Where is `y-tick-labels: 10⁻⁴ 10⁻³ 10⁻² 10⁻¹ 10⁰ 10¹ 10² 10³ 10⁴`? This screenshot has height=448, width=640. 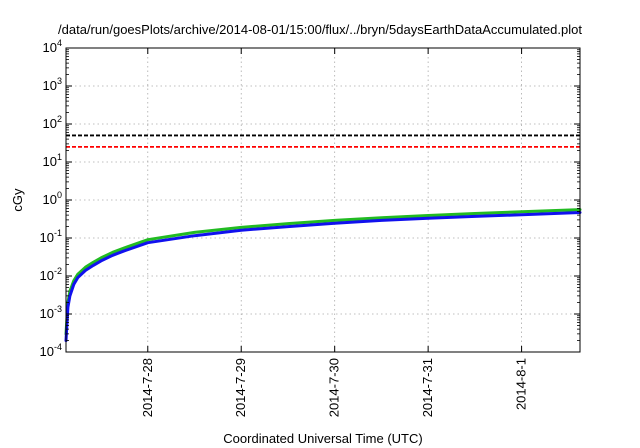
y-tick-labels: 10⁻⁴ 10⁻³ 10⁻² 10⁻¹ 10⁰ 10¹ 10² 10³ 10⁴ is located at coordinates (51, 198).